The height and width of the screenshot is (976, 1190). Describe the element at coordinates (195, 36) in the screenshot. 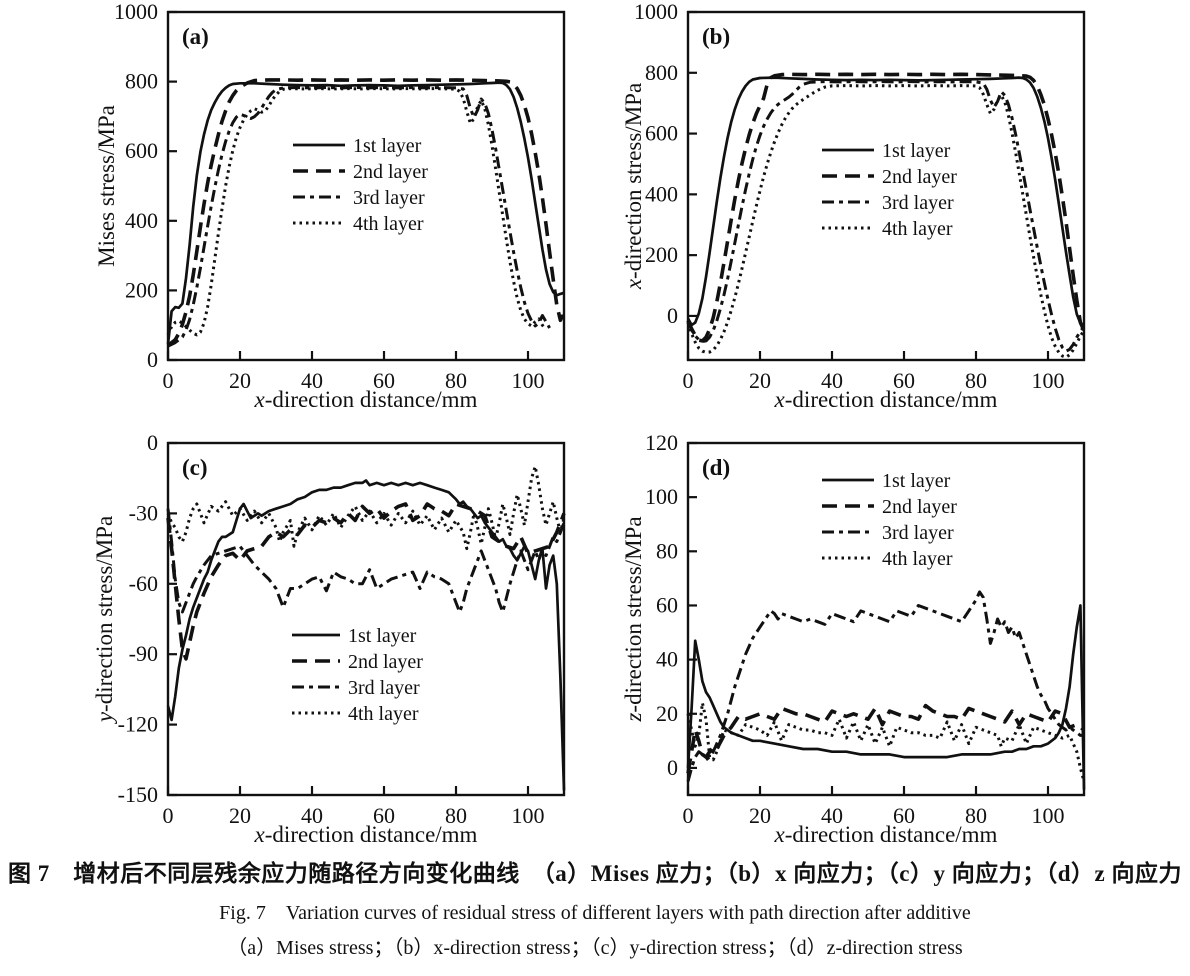

I see `panel-label-a: (a)` at that location.